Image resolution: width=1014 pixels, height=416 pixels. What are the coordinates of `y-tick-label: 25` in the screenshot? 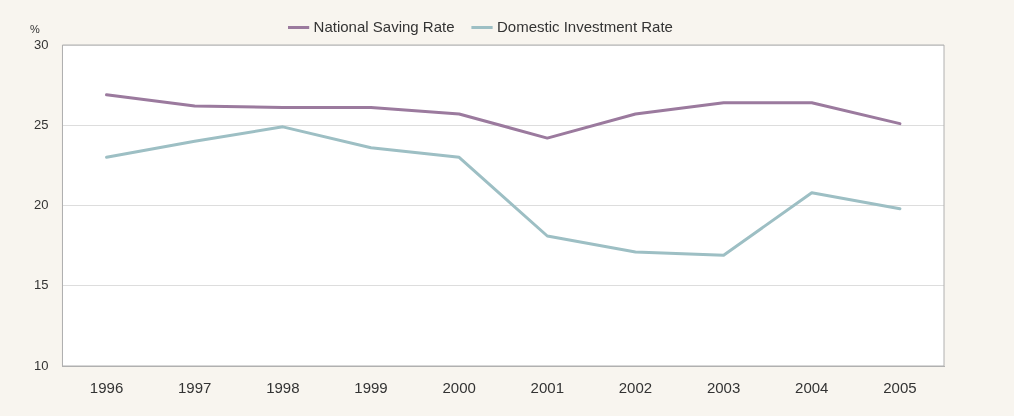 It's located at (41, 124).